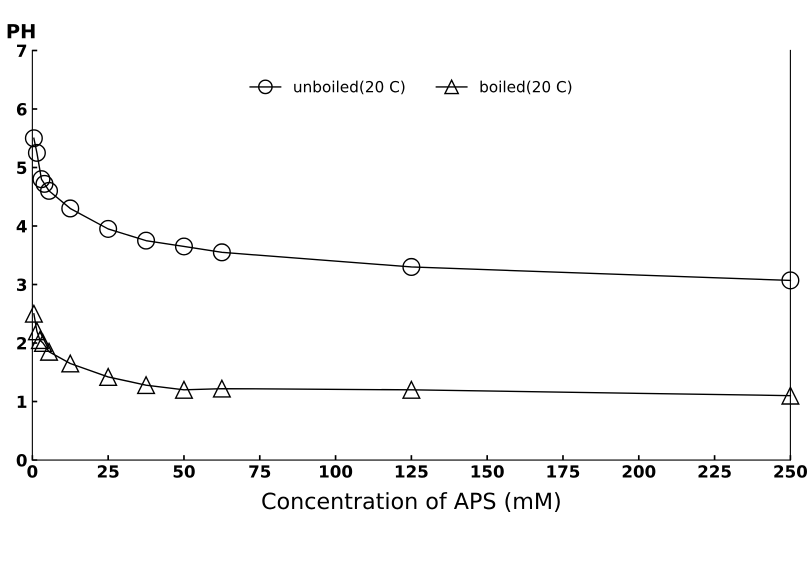 This screenshot has height=561, width=809. What do you see at coordinates (32, 471) in the screenshot?
I see `x-tick-label: 0` at bounding box center [32, 471].